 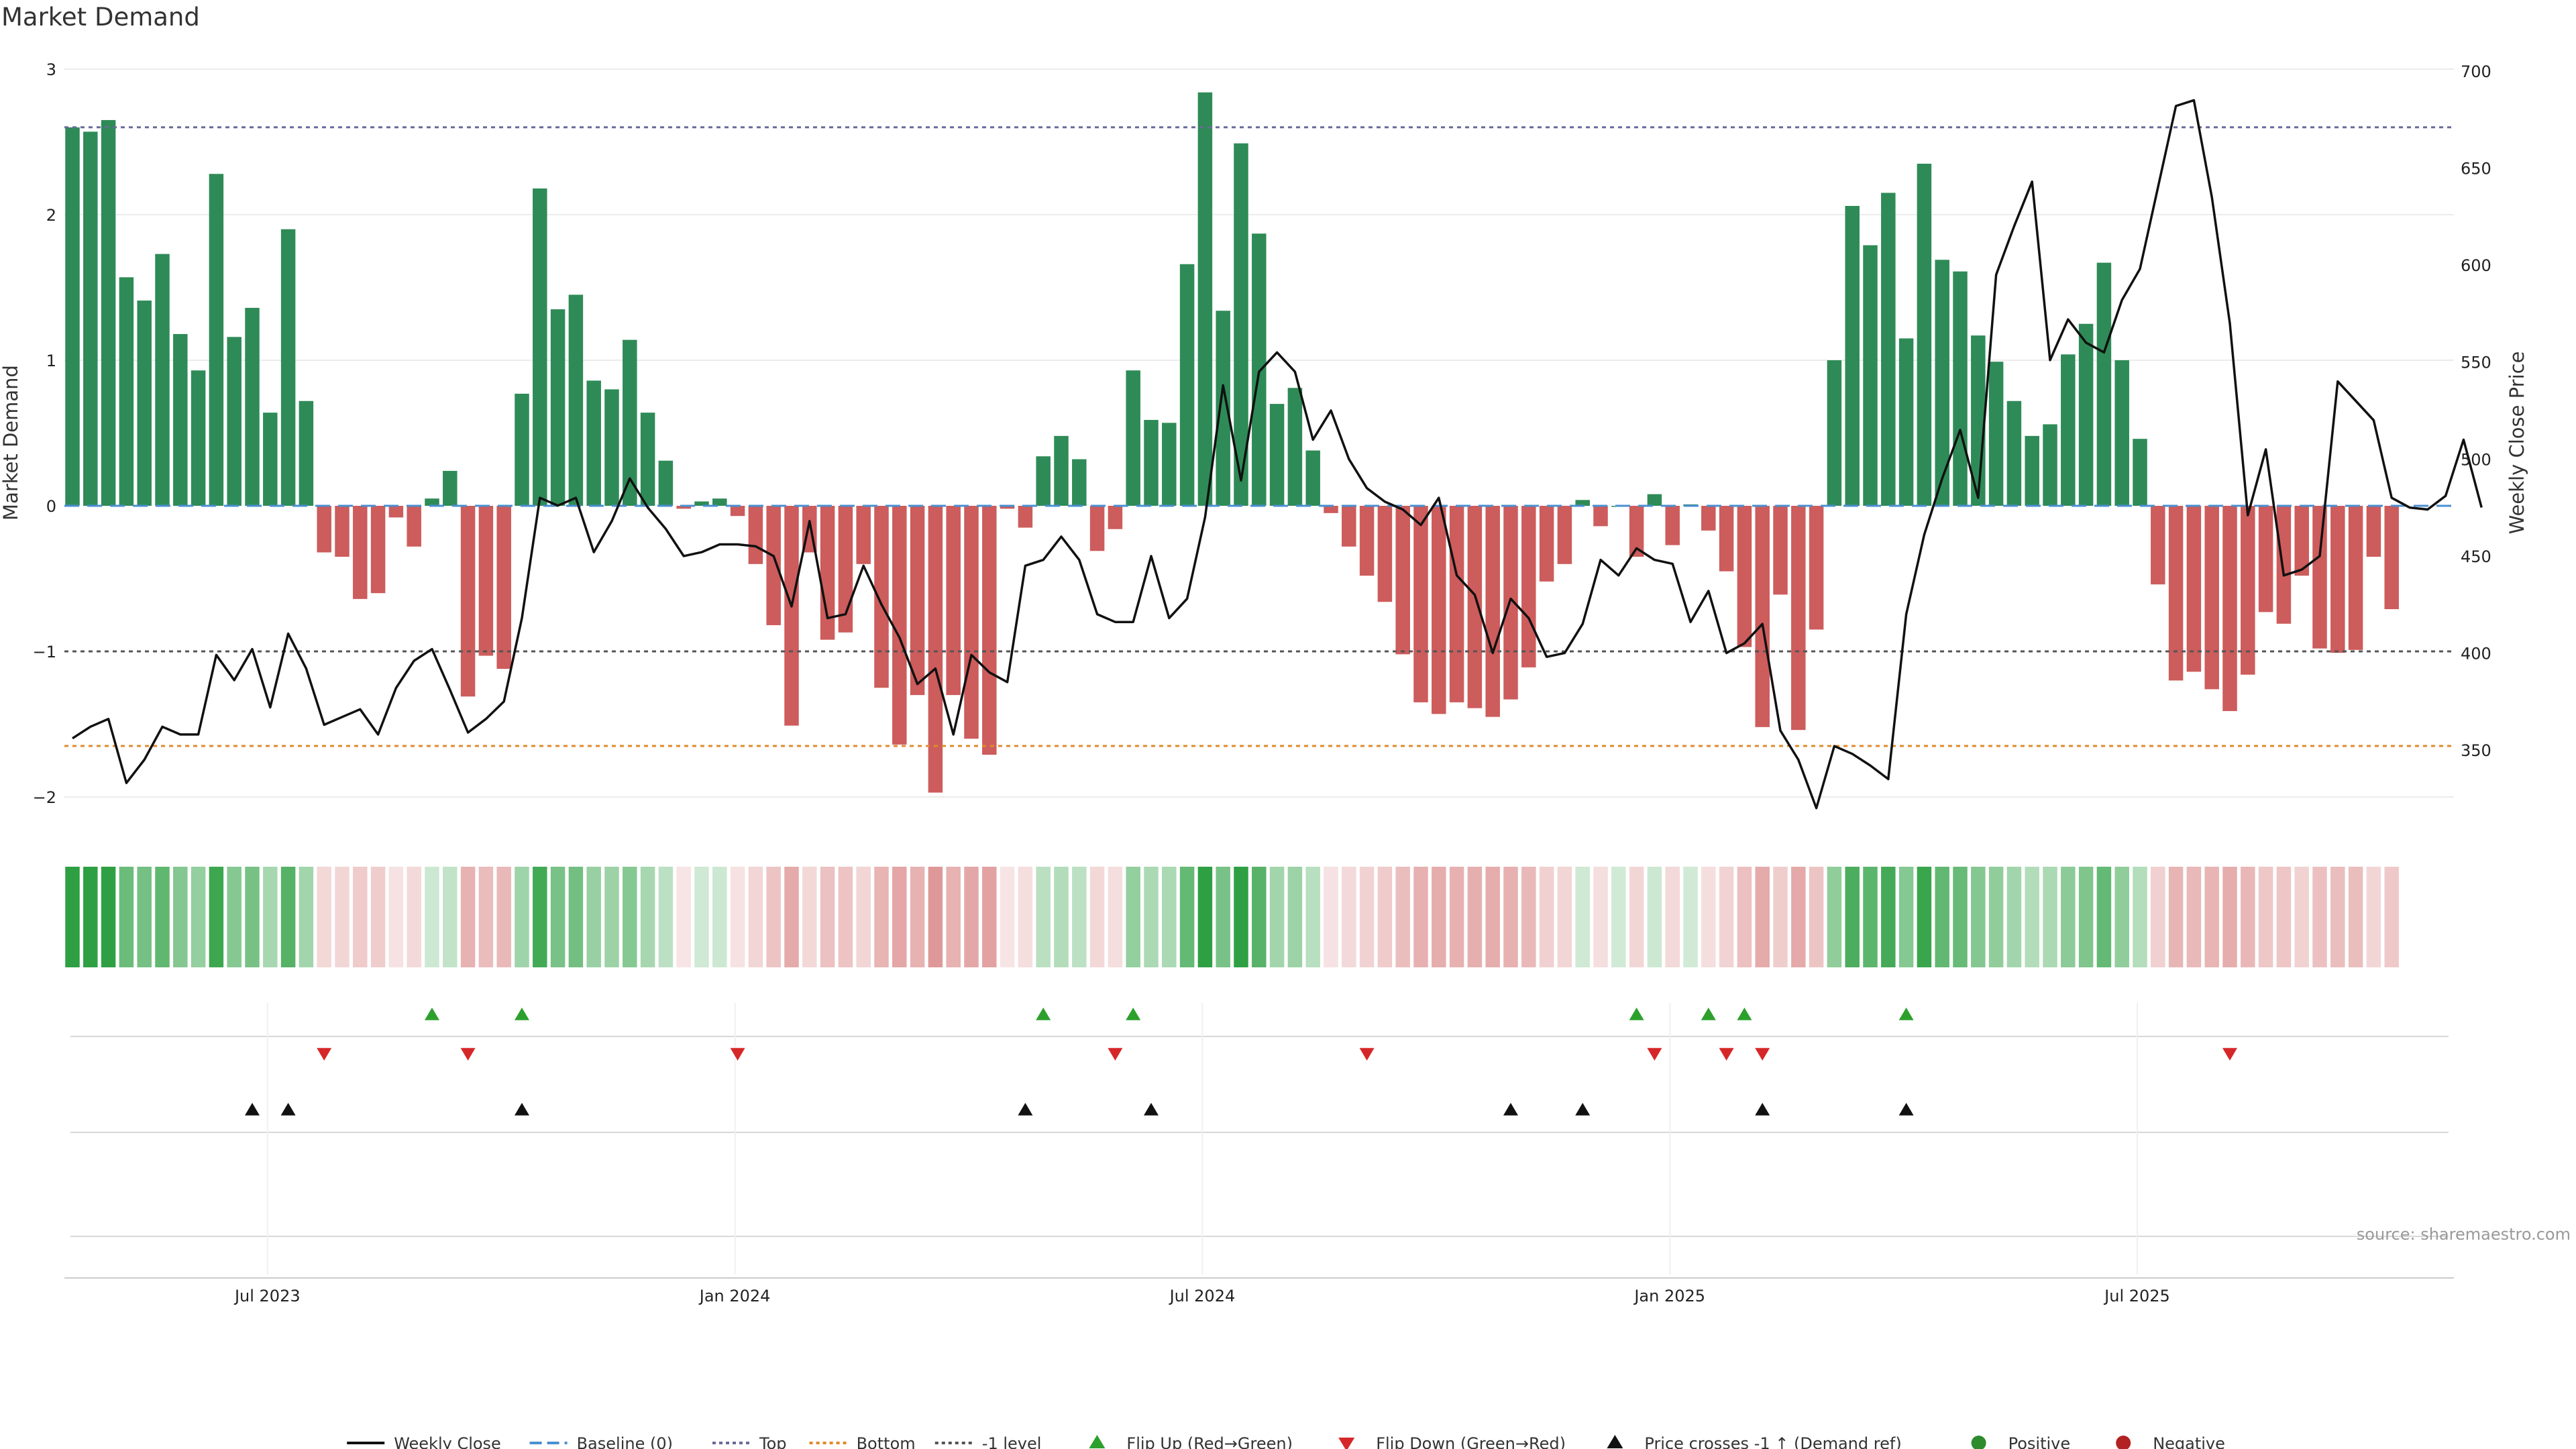 I want to click on legend-label: Weekly Close, so click(x=447, y=1441).